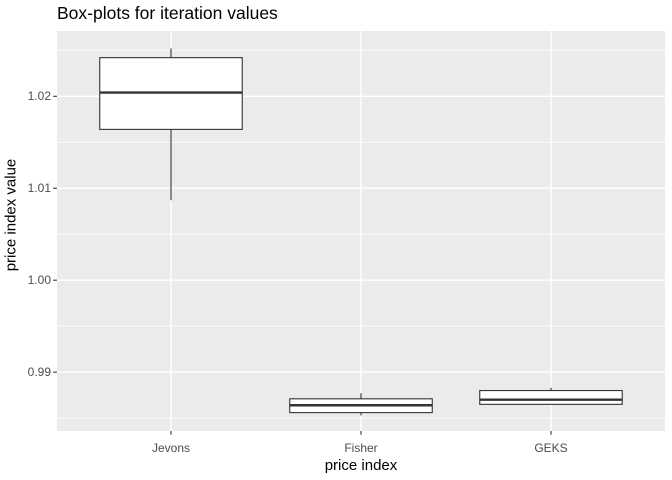  What do you see at coordinates (361, 448) in the screenshot?
I see `x-tick-label: Fisher` at bounding box center [361, 448].